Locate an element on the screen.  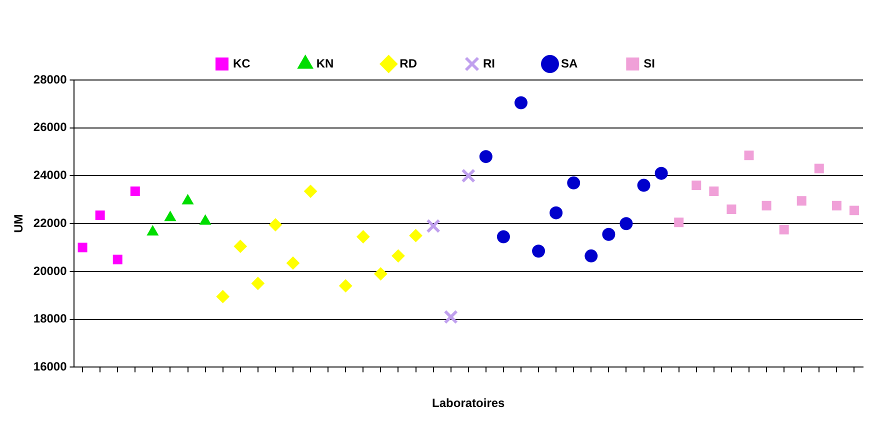
y-tick-label: 22000 is located at coordinates (50, 223).